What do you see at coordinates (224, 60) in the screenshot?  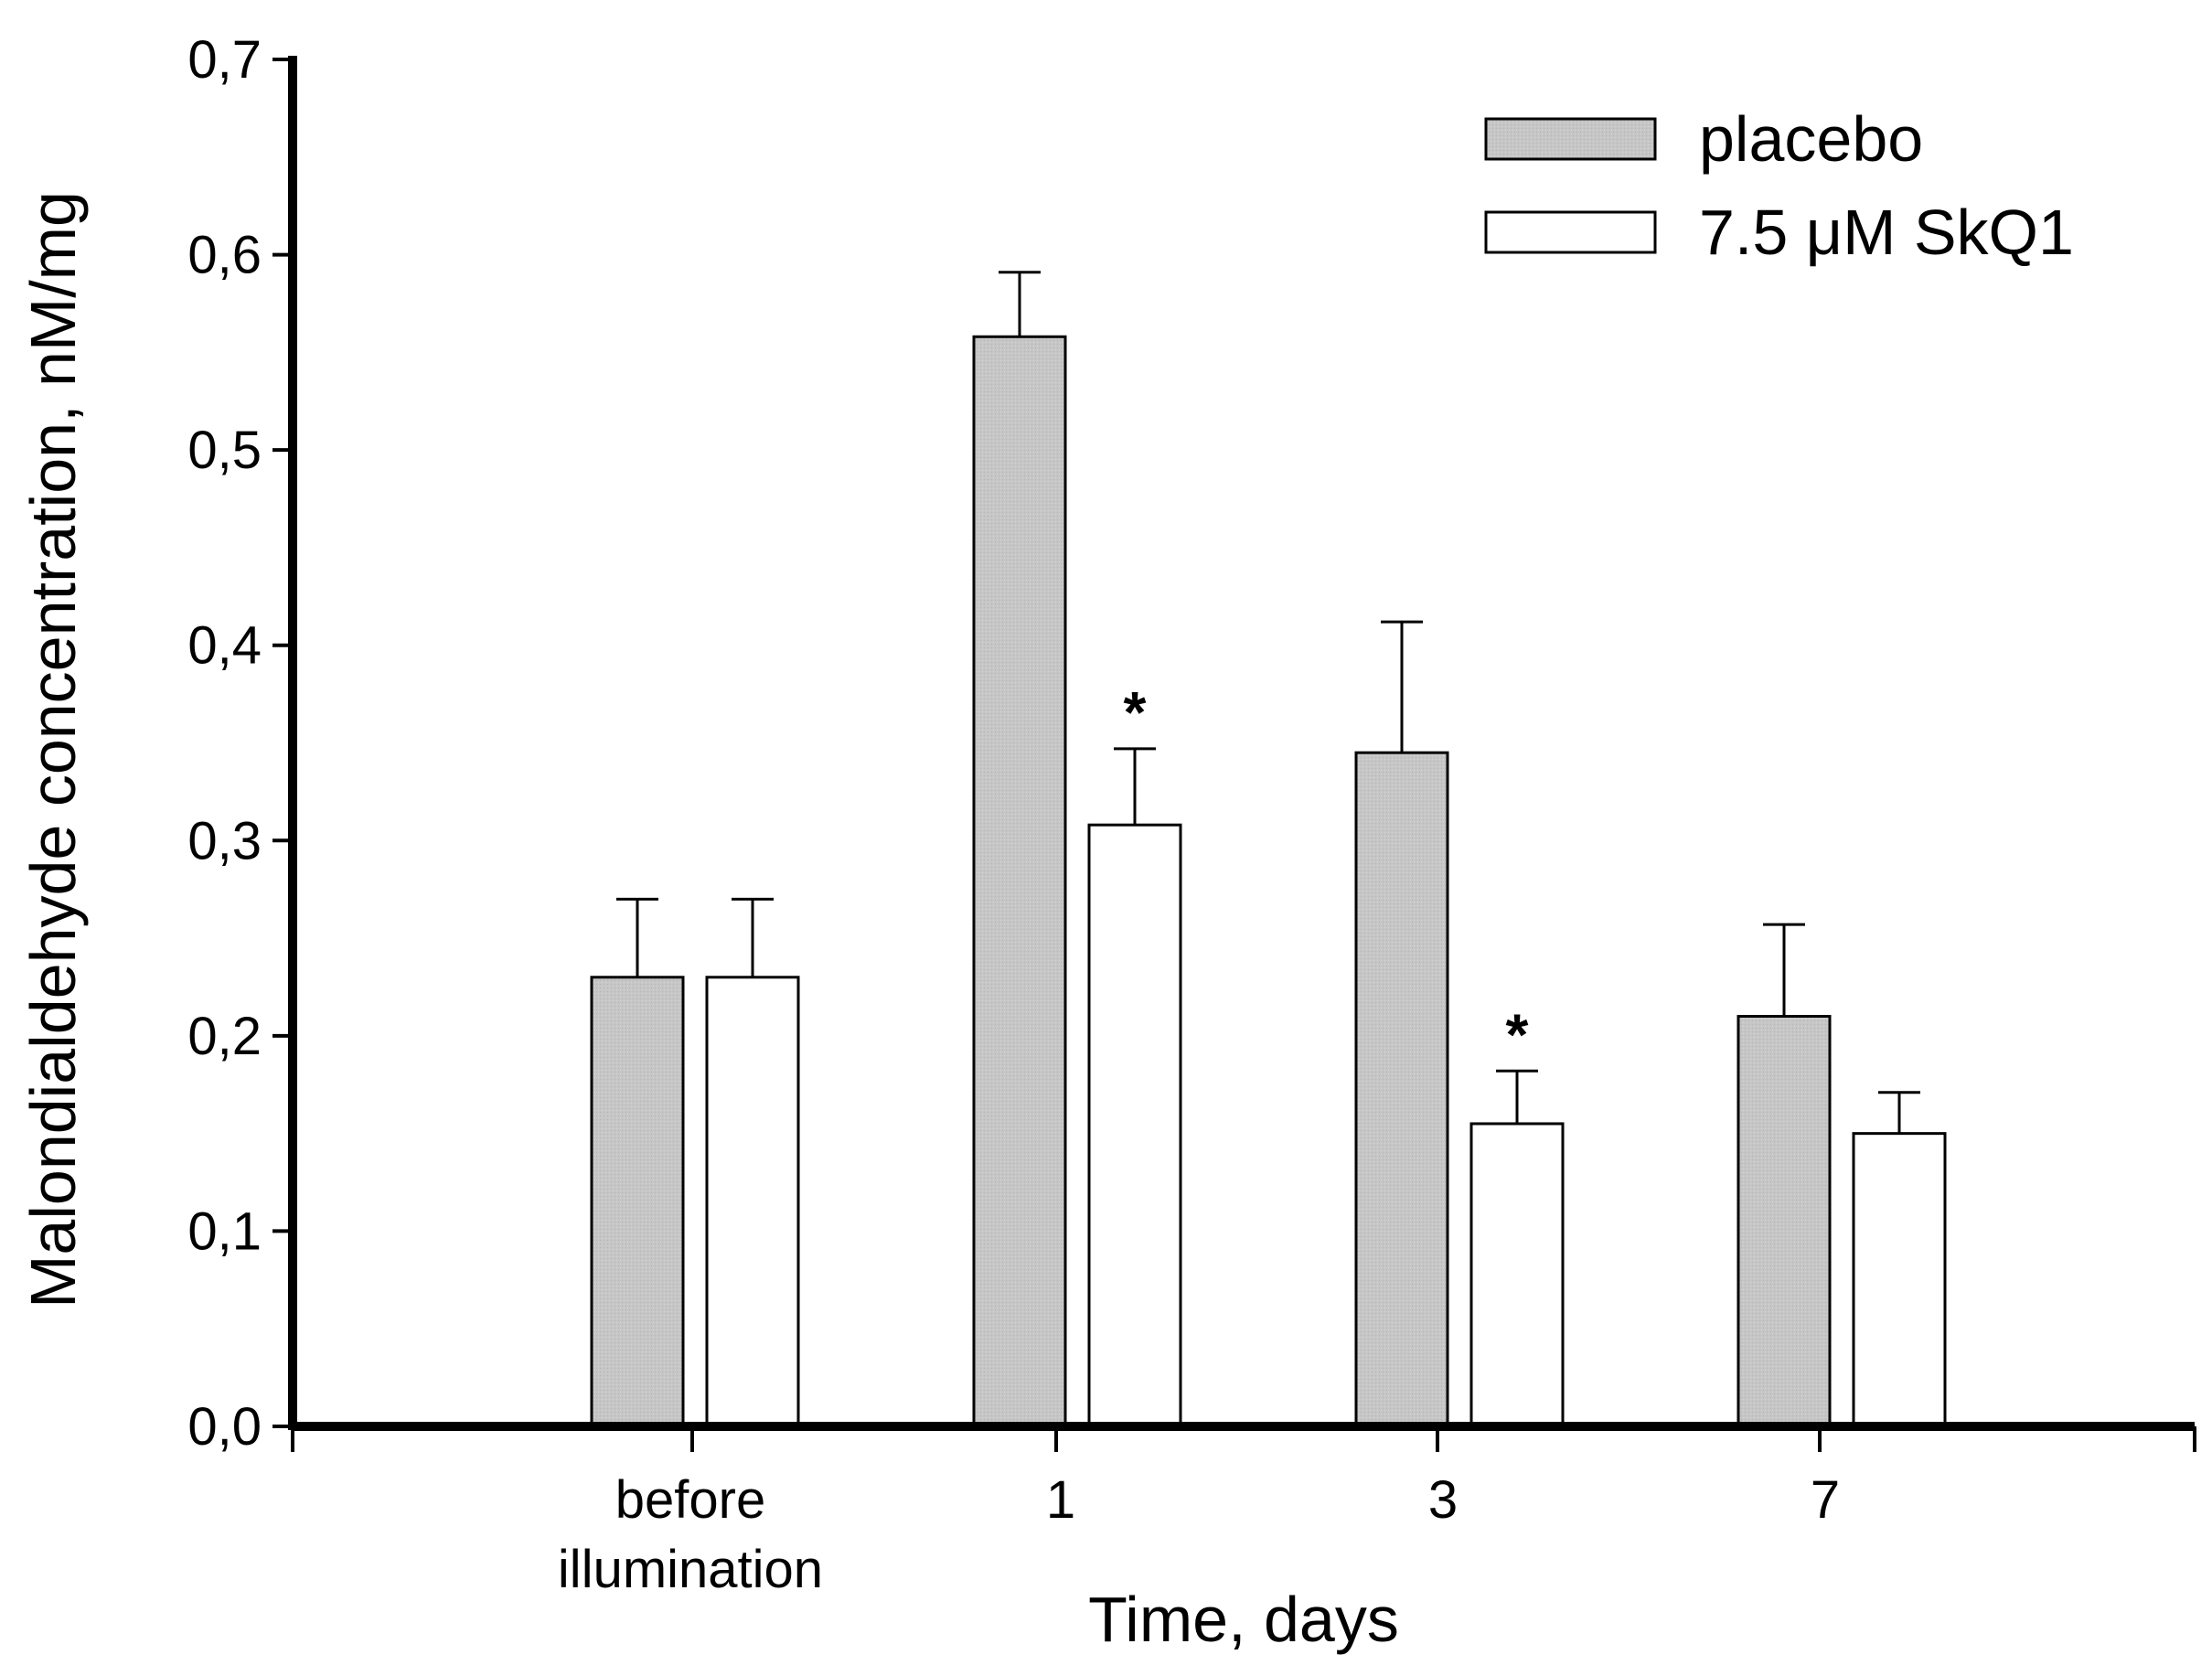 I see `y-tick-label: 0,7` at bounding box center [224, 60].